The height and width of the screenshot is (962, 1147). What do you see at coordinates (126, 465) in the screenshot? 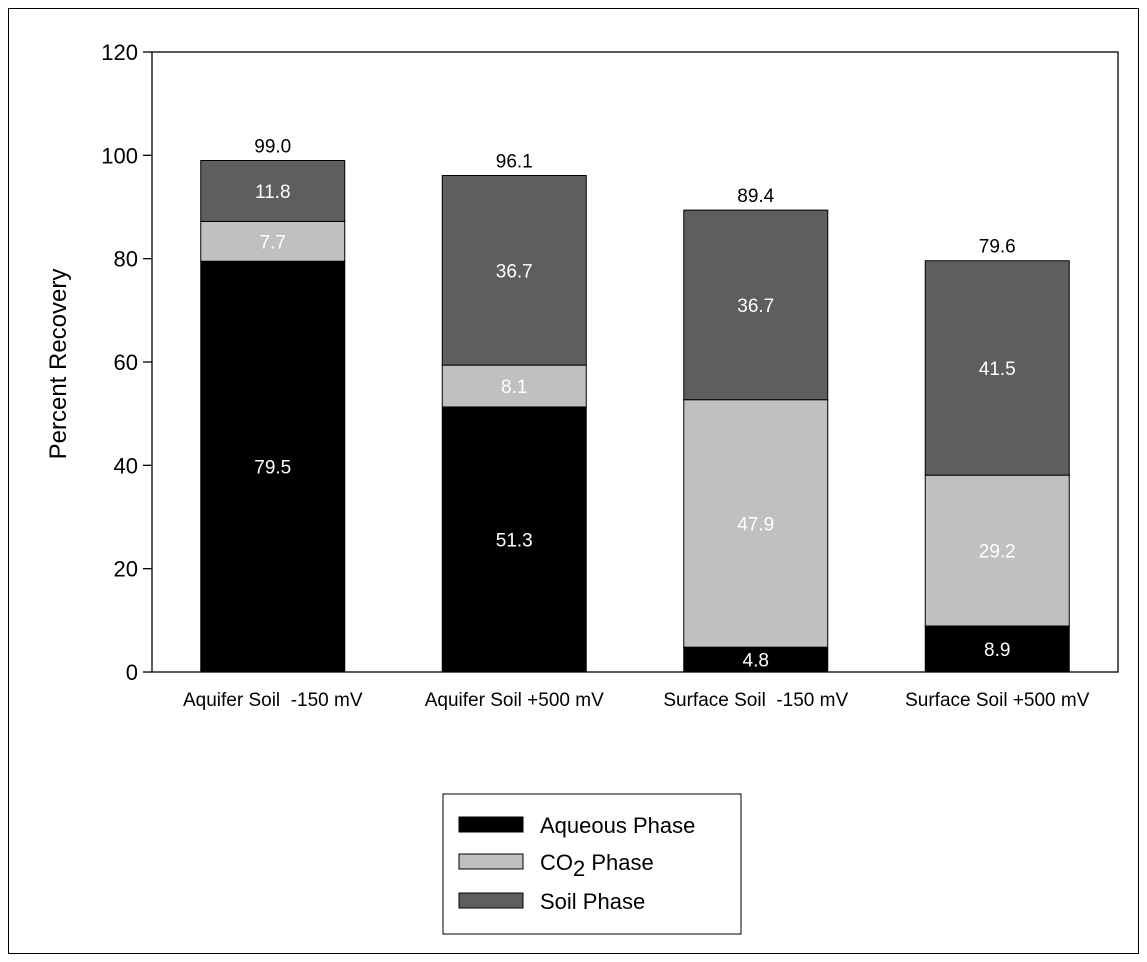
I see `y-tick-label: 40` at bounding box center [126, 465].